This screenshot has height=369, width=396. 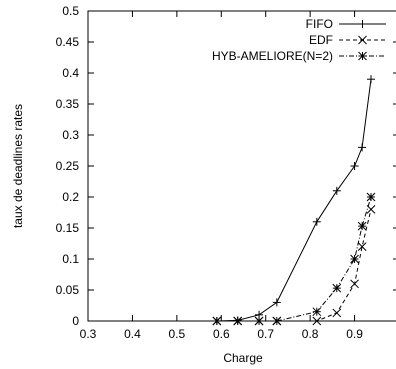 What do you see at coordinates (70, 197) in the screenshot?
I see `y-tick-label: 0.2` at bounding box center [70, 197].